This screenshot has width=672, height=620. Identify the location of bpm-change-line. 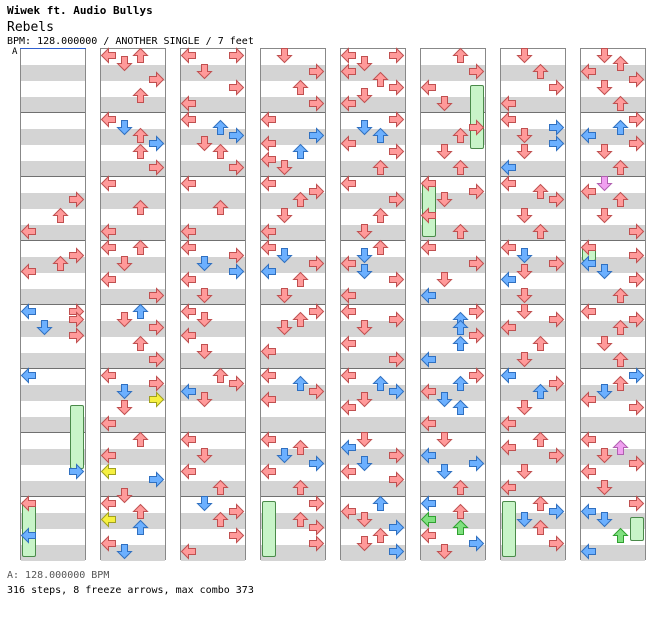
(53, 48).